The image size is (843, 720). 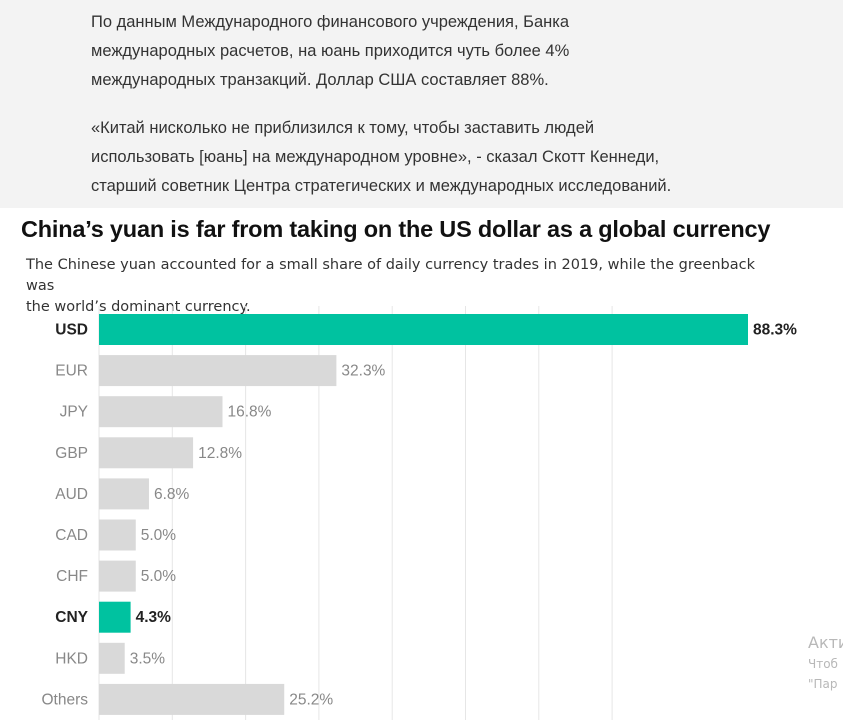 I want to click on category-label-jpy: JPY, so click(x=74, y=412).